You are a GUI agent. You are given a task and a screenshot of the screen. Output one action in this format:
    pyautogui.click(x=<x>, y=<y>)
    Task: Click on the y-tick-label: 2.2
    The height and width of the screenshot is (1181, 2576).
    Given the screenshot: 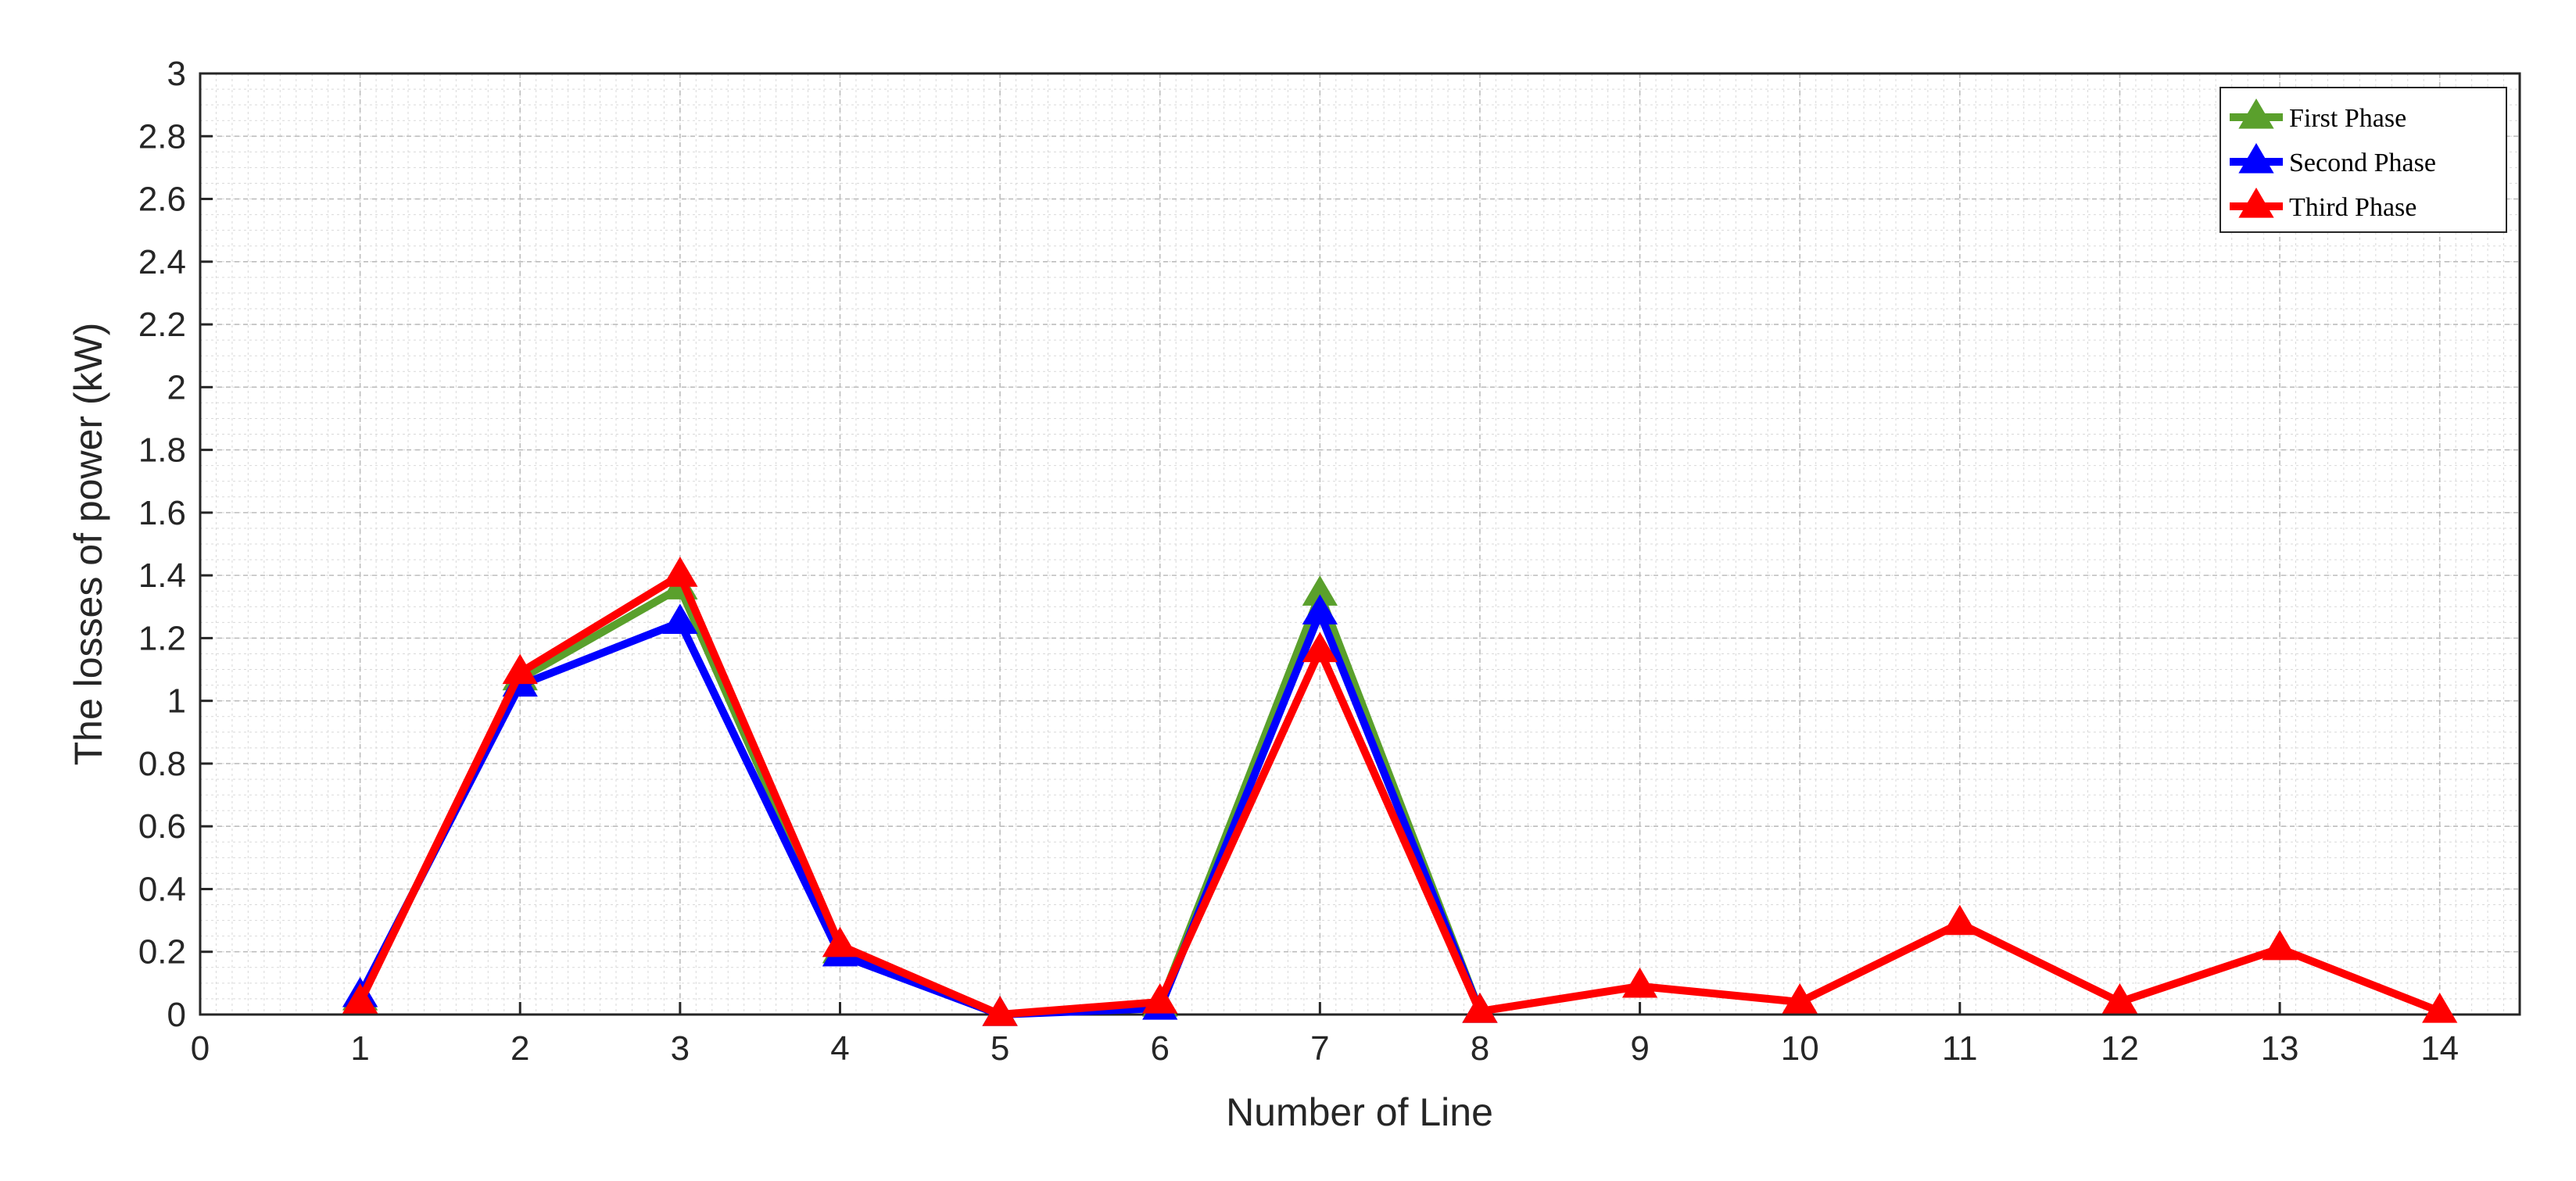 What is the action you would take?
    pyautogui.click(x=162, y=325)
    